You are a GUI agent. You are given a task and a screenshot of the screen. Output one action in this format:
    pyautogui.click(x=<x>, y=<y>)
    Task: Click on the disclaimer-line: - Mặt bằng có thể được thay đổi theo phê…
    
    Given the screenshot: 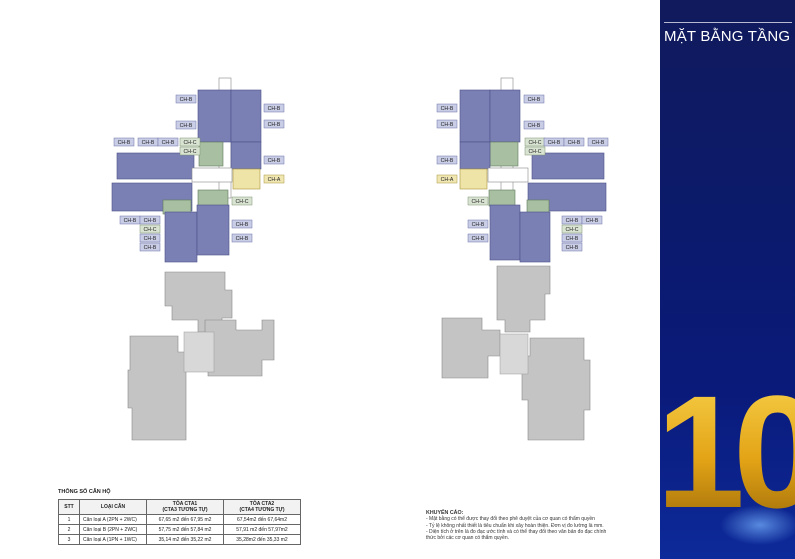 What is the action you would take?
    pyautogui.click(x=510, y=519)
    